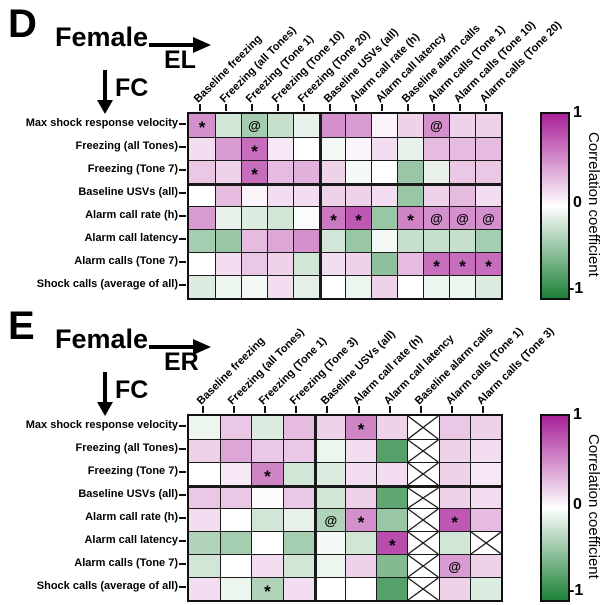  Describe the element at coordinates (577, 202) in the screenshot. I see `colorbar-tick-zero: 0` at that location.